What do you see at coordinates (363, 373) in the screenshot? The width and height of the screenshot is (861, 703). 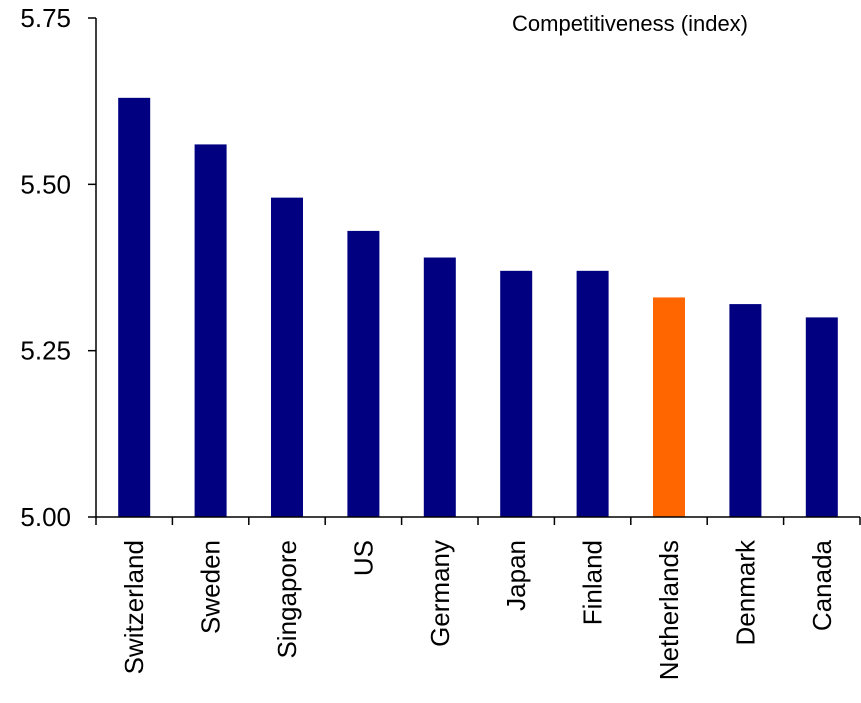 I see `bar-us` at bounding box center [363, 373].